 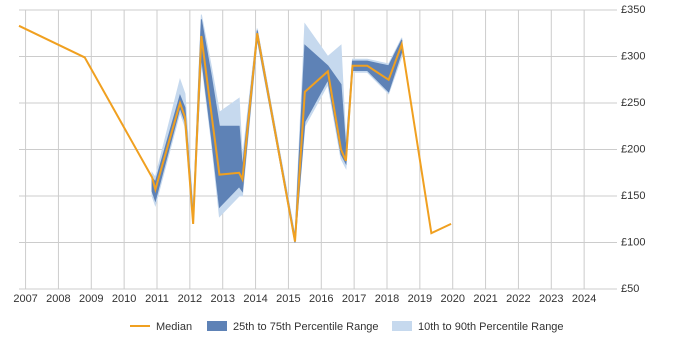 What do you see at coordinates (633, 56) in the screenshot?
I see `y-tick-label: £300` at bounding box center [633, 56].